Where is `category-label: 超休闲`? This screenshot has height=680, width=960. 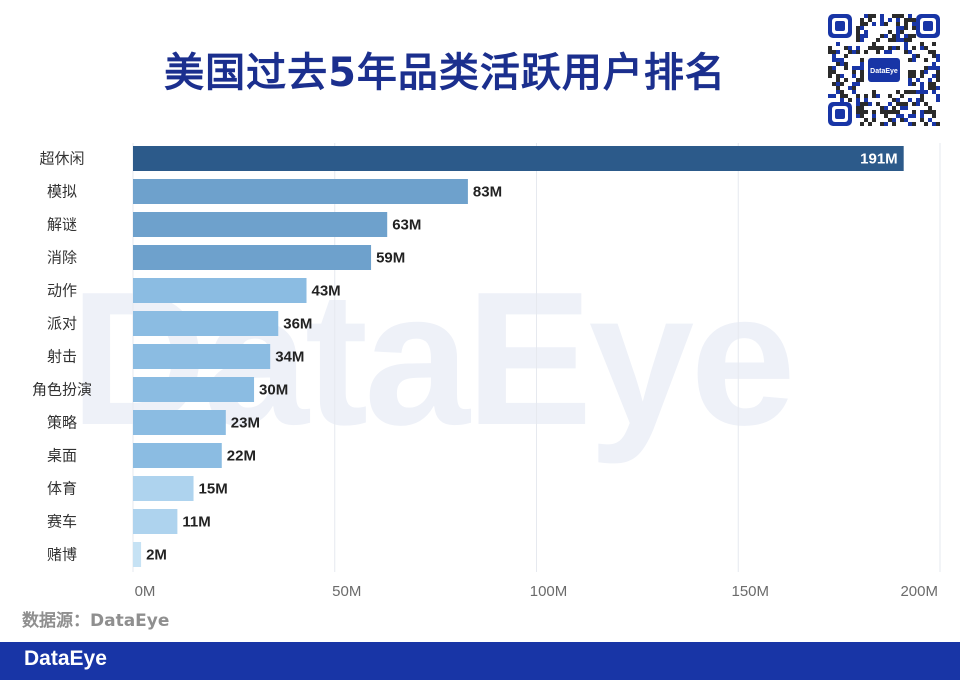 category-label: 超休闲 is located at coordinates (61, 159).